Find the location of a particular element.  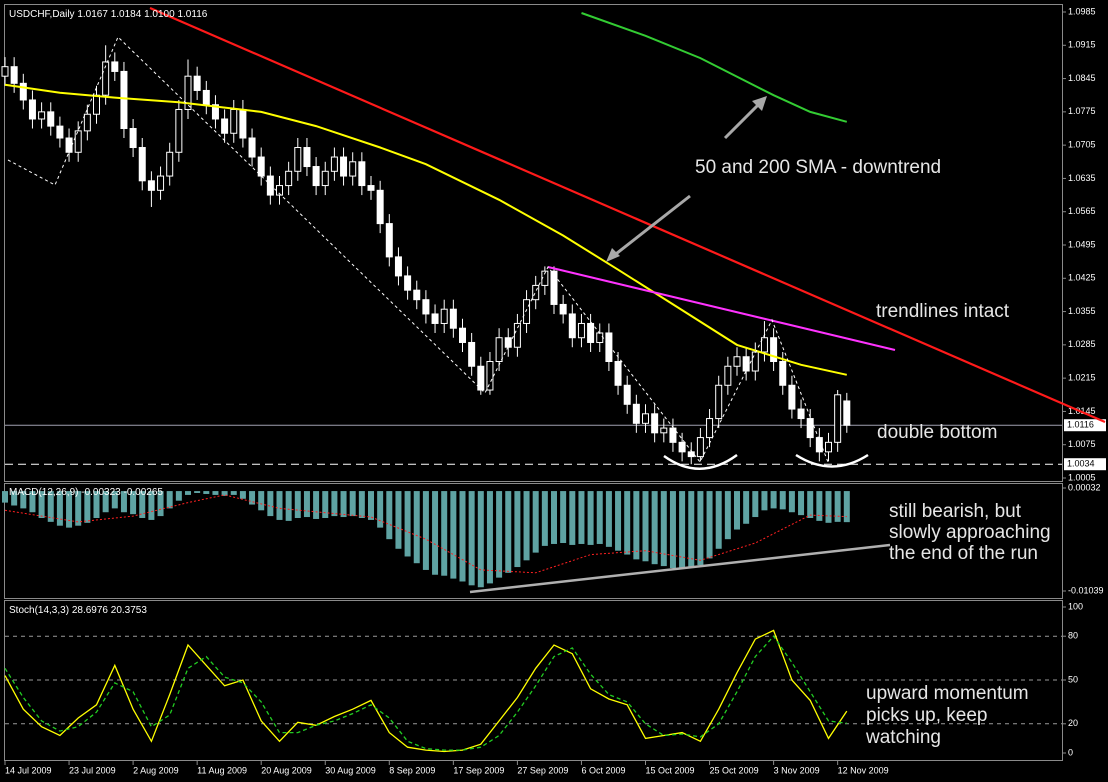

macd-header: MACD(12,26,9) -0.00323 -0.00265 is located at coordinates (86, 492).